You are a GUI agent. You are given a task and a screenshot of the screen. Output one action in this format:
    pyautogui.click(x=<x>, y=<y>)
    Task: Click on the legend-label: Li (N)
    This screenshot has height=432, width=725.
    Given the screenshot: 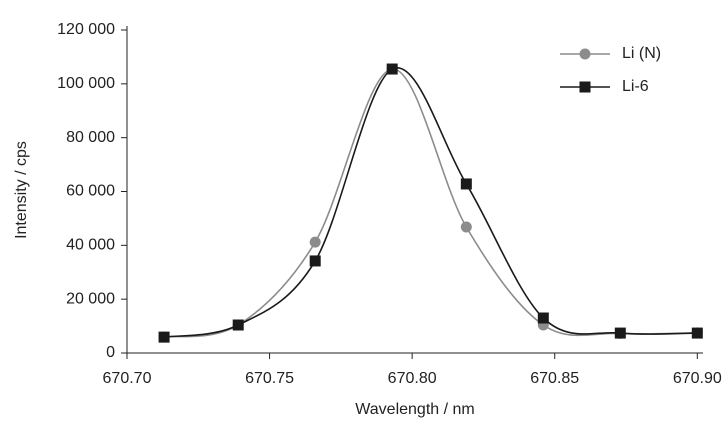 What is the action you would take?
    pyautogui.click(x=641, y=53)
    